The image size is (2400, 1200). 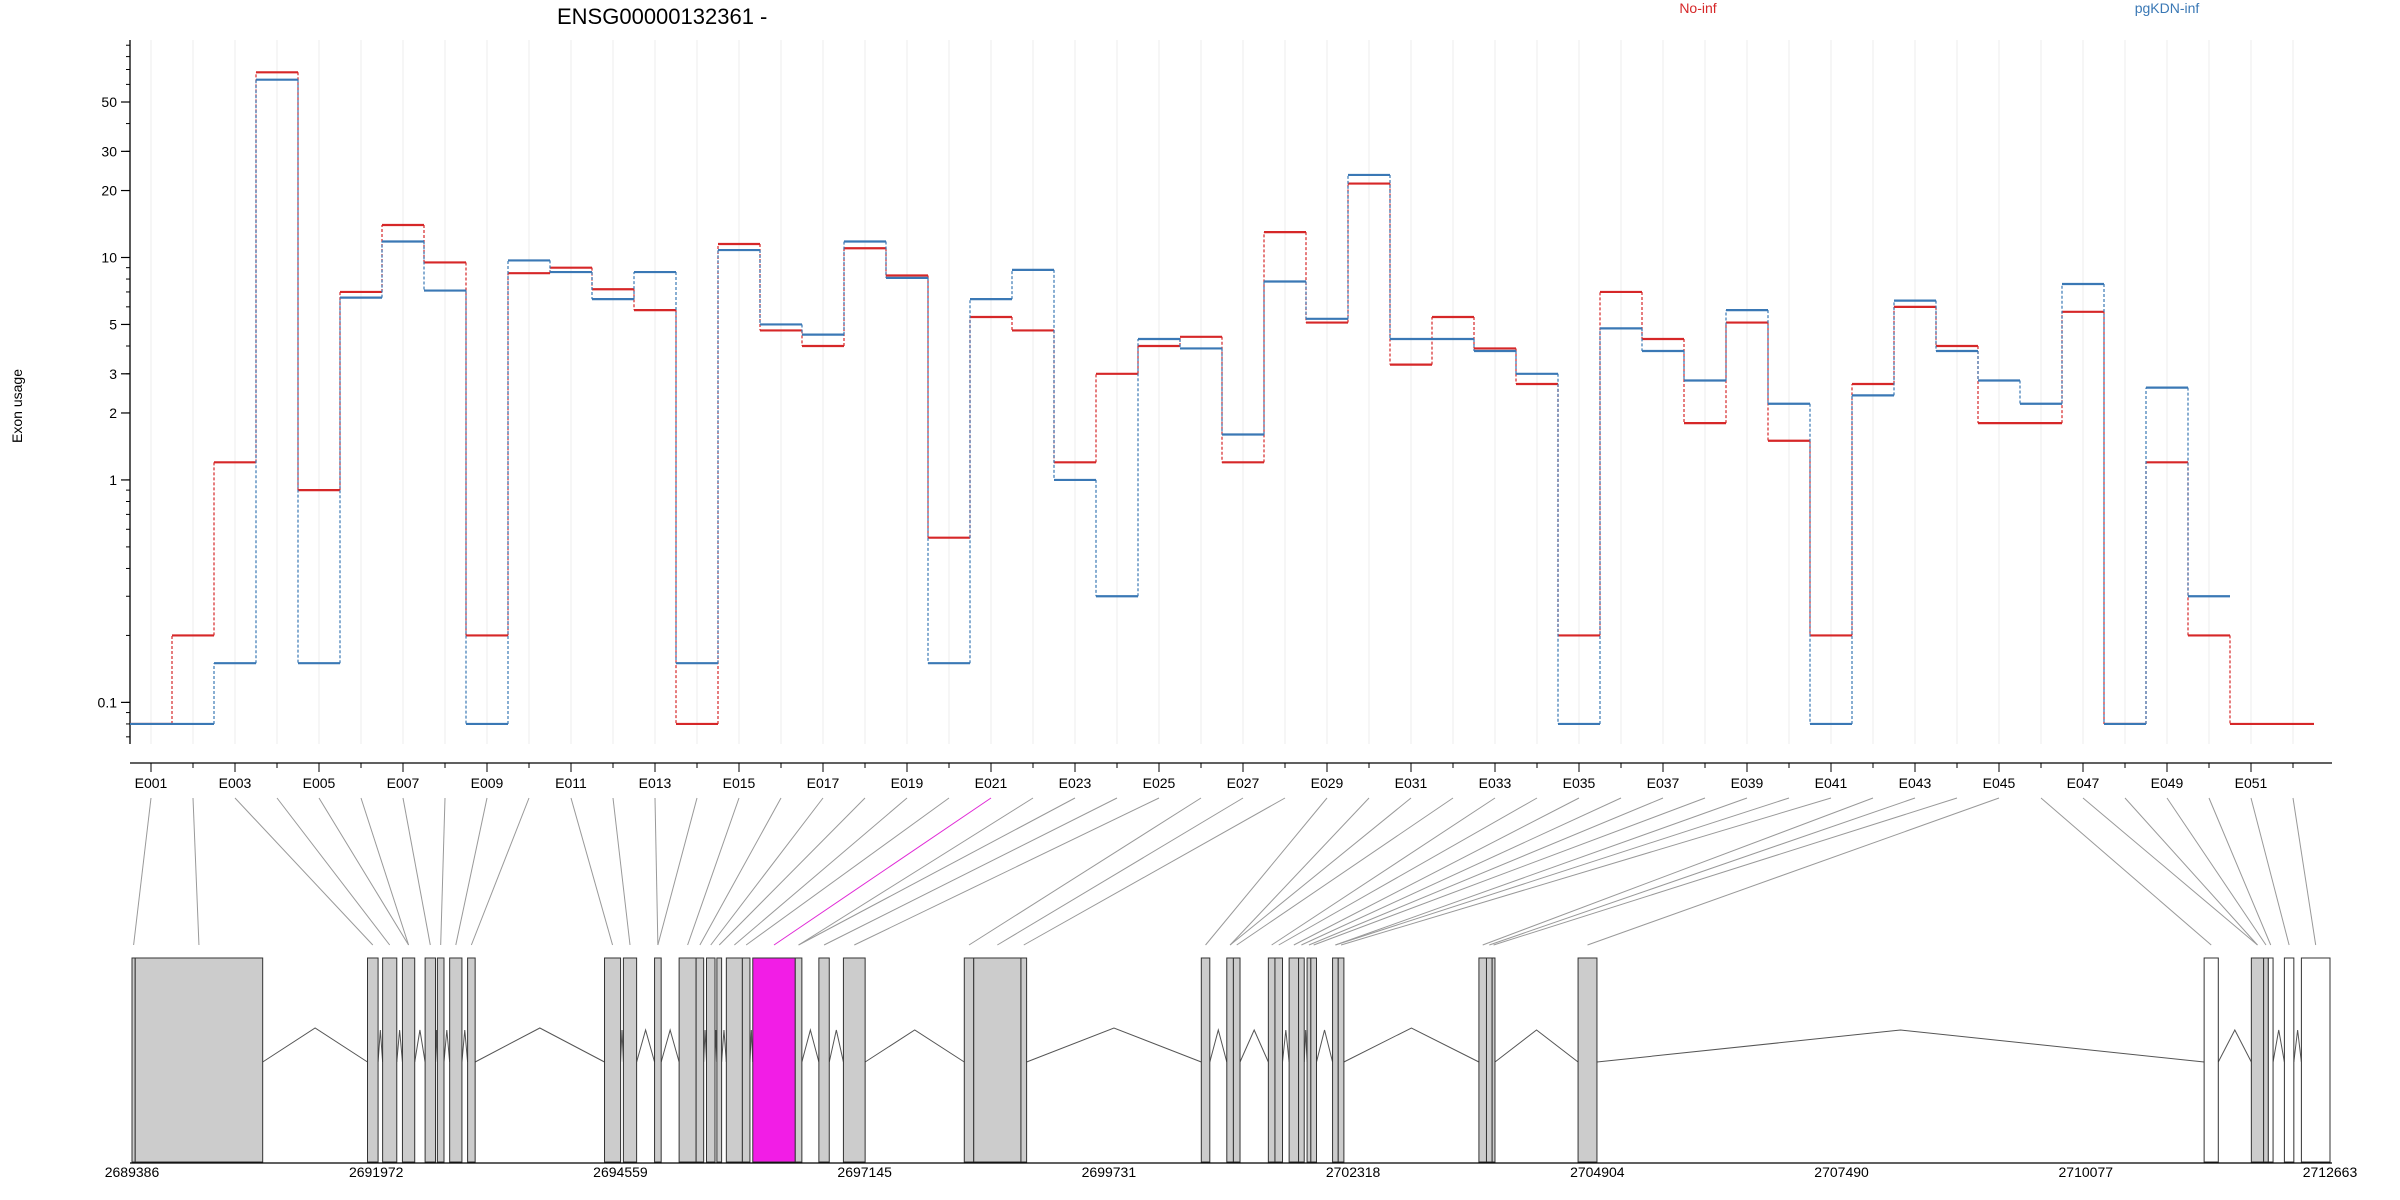 What do you see at coordinates (376, 1172) in the screenshot?
I see `coordinate-label: 2691972` at bounding box center [376, 1172].